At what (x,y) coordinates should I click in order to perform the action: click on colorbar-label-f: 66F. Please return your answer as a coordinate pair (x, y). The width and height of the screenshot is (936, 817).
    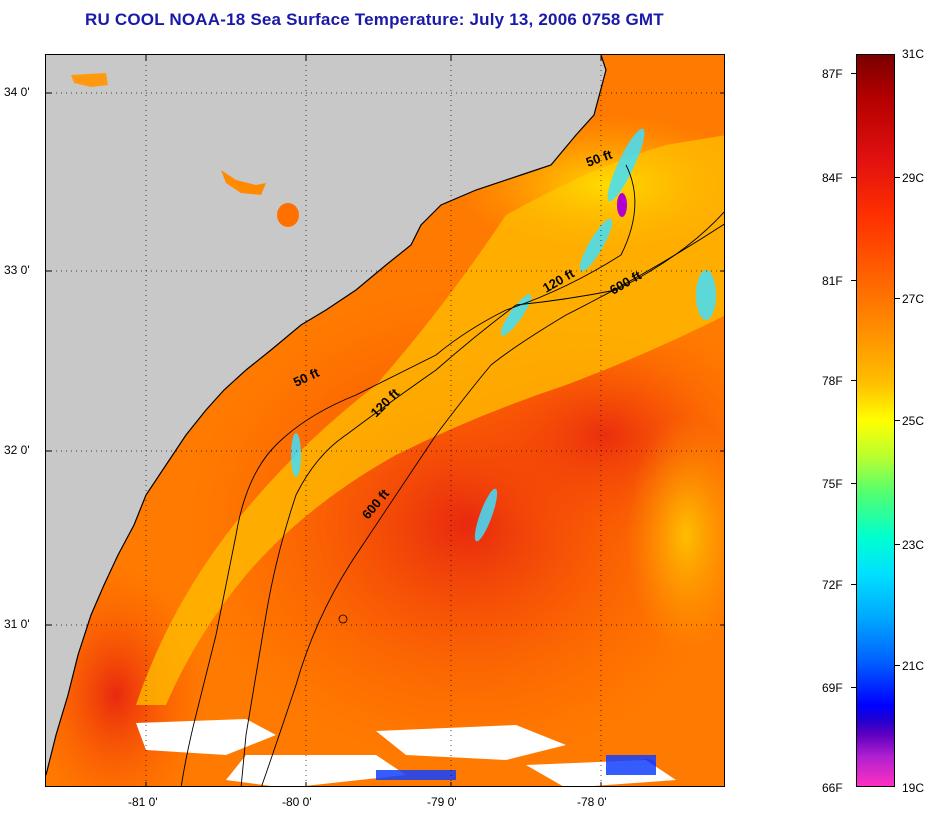
    Looking at the image, I should click on (832, 788).